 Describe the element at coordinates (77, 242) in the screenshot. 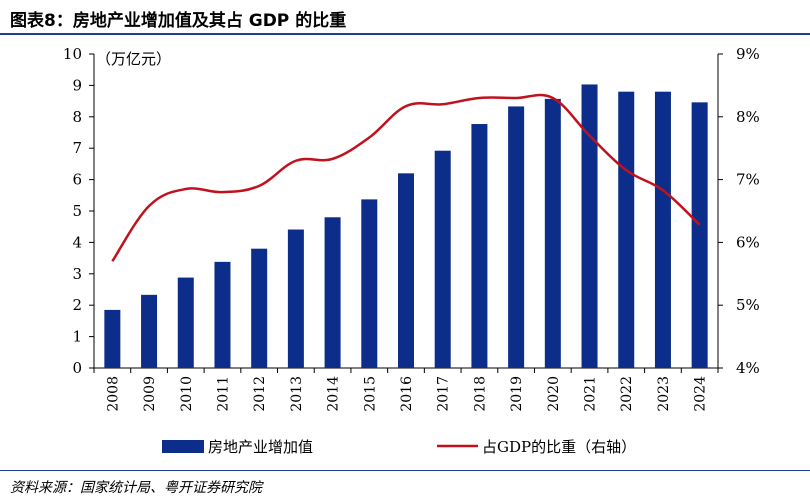

I see `left-tick-label: 4` at that location.